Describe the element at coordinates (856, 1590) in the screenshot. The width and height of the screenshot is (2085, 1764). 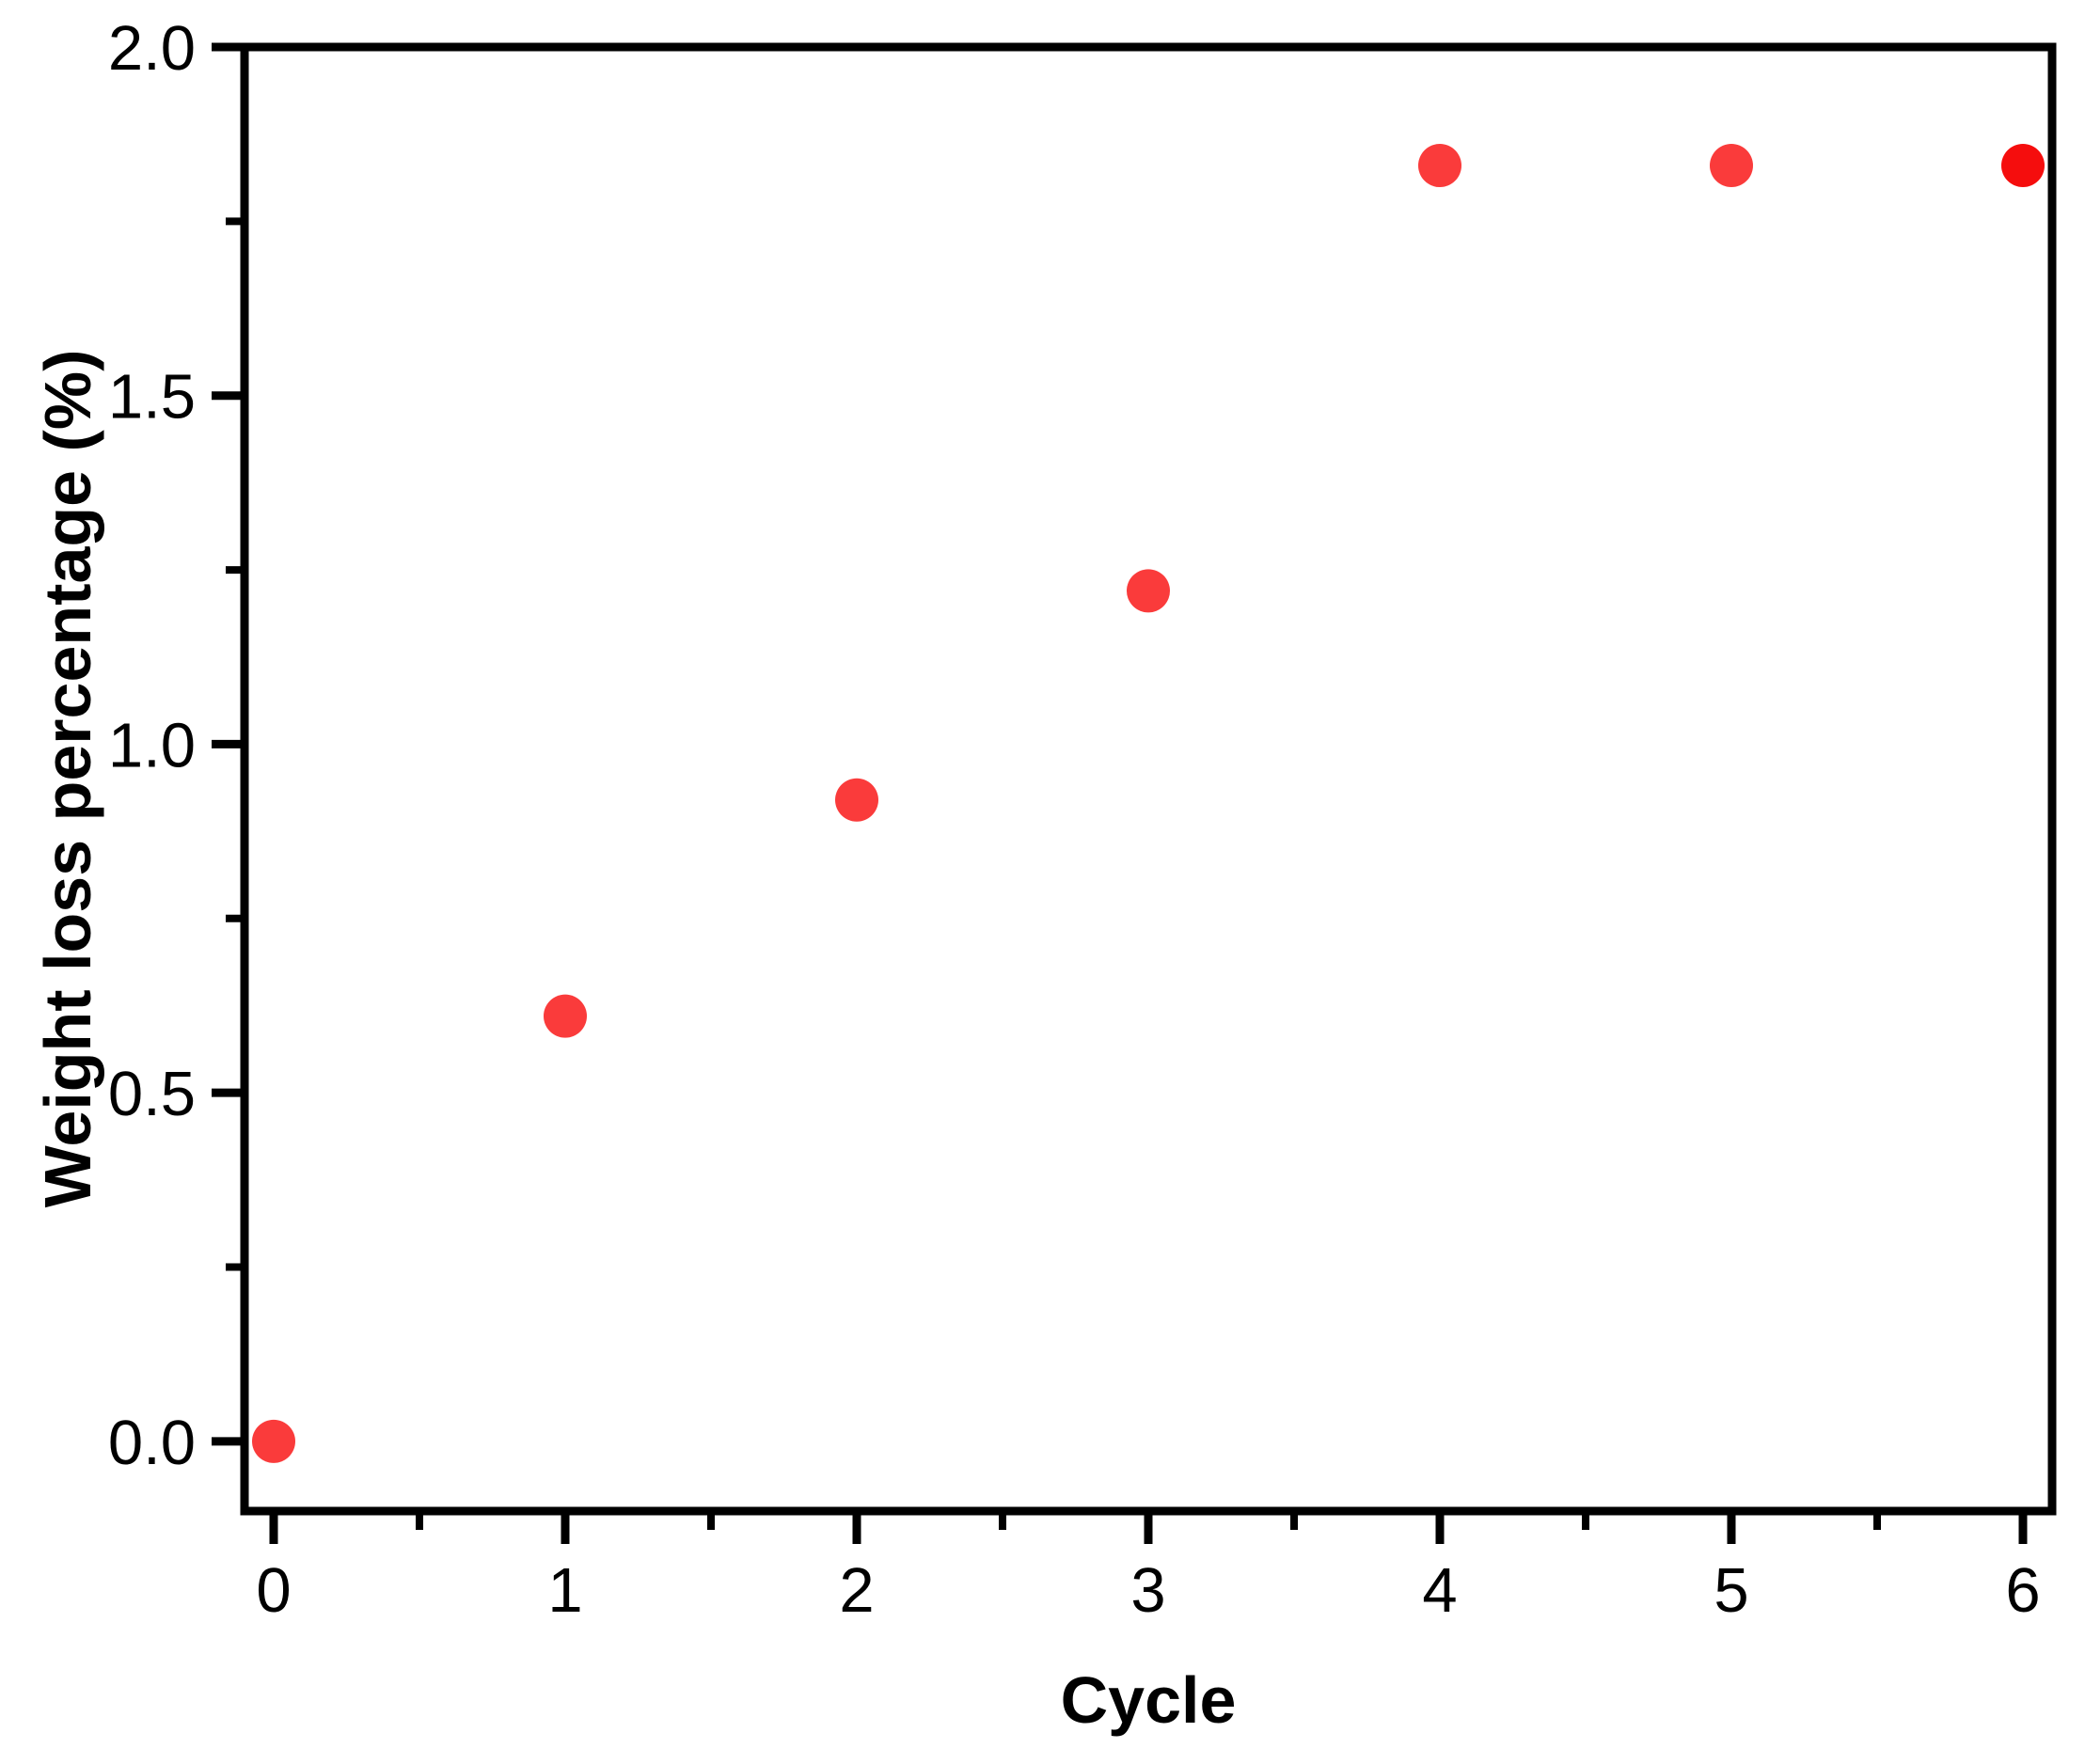
I see `x-tick-label: 2` at that location.